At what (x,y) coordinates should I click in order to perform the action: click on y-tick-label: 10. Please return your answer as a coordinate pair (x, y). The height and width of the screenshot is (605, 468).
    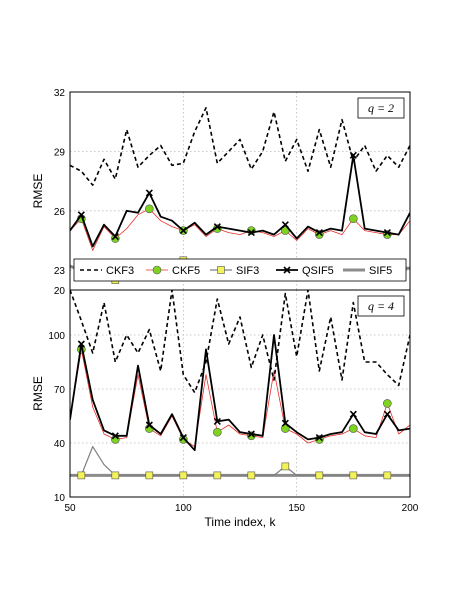
    Looking at the image, I should click on (60, 498).